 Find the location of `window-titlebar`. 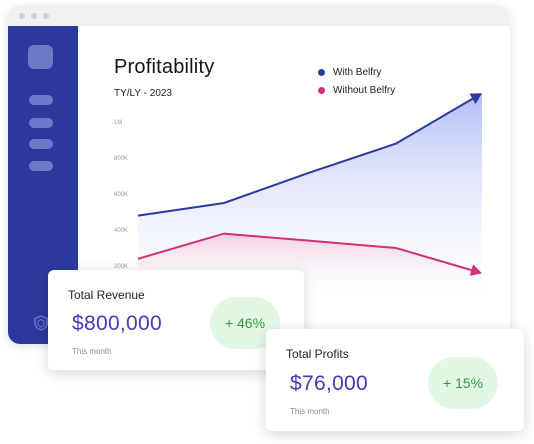

window-titlebar is located at coordinates (259, 16).